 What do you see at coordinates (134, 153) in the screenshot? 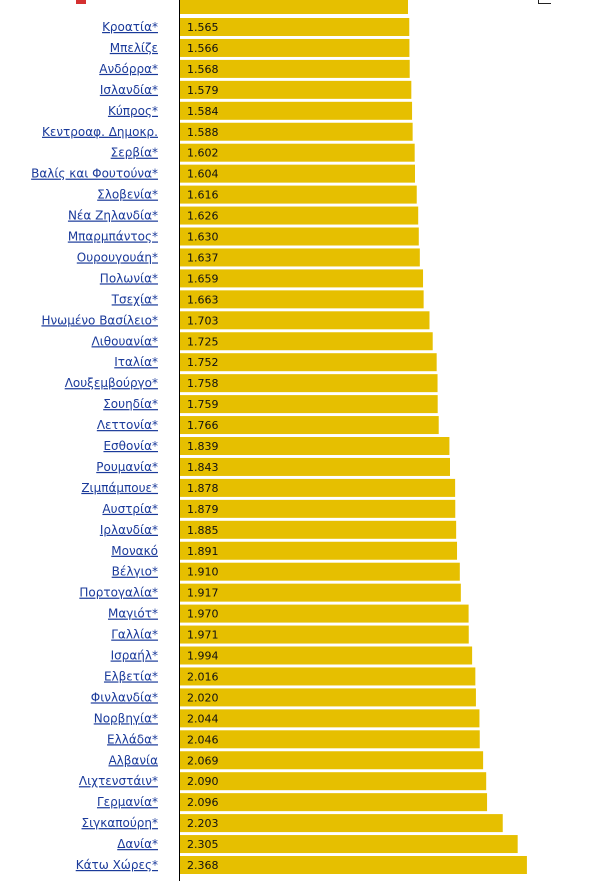
I see `country-label-link: Σερβία*` at bounding box center [134, 153].